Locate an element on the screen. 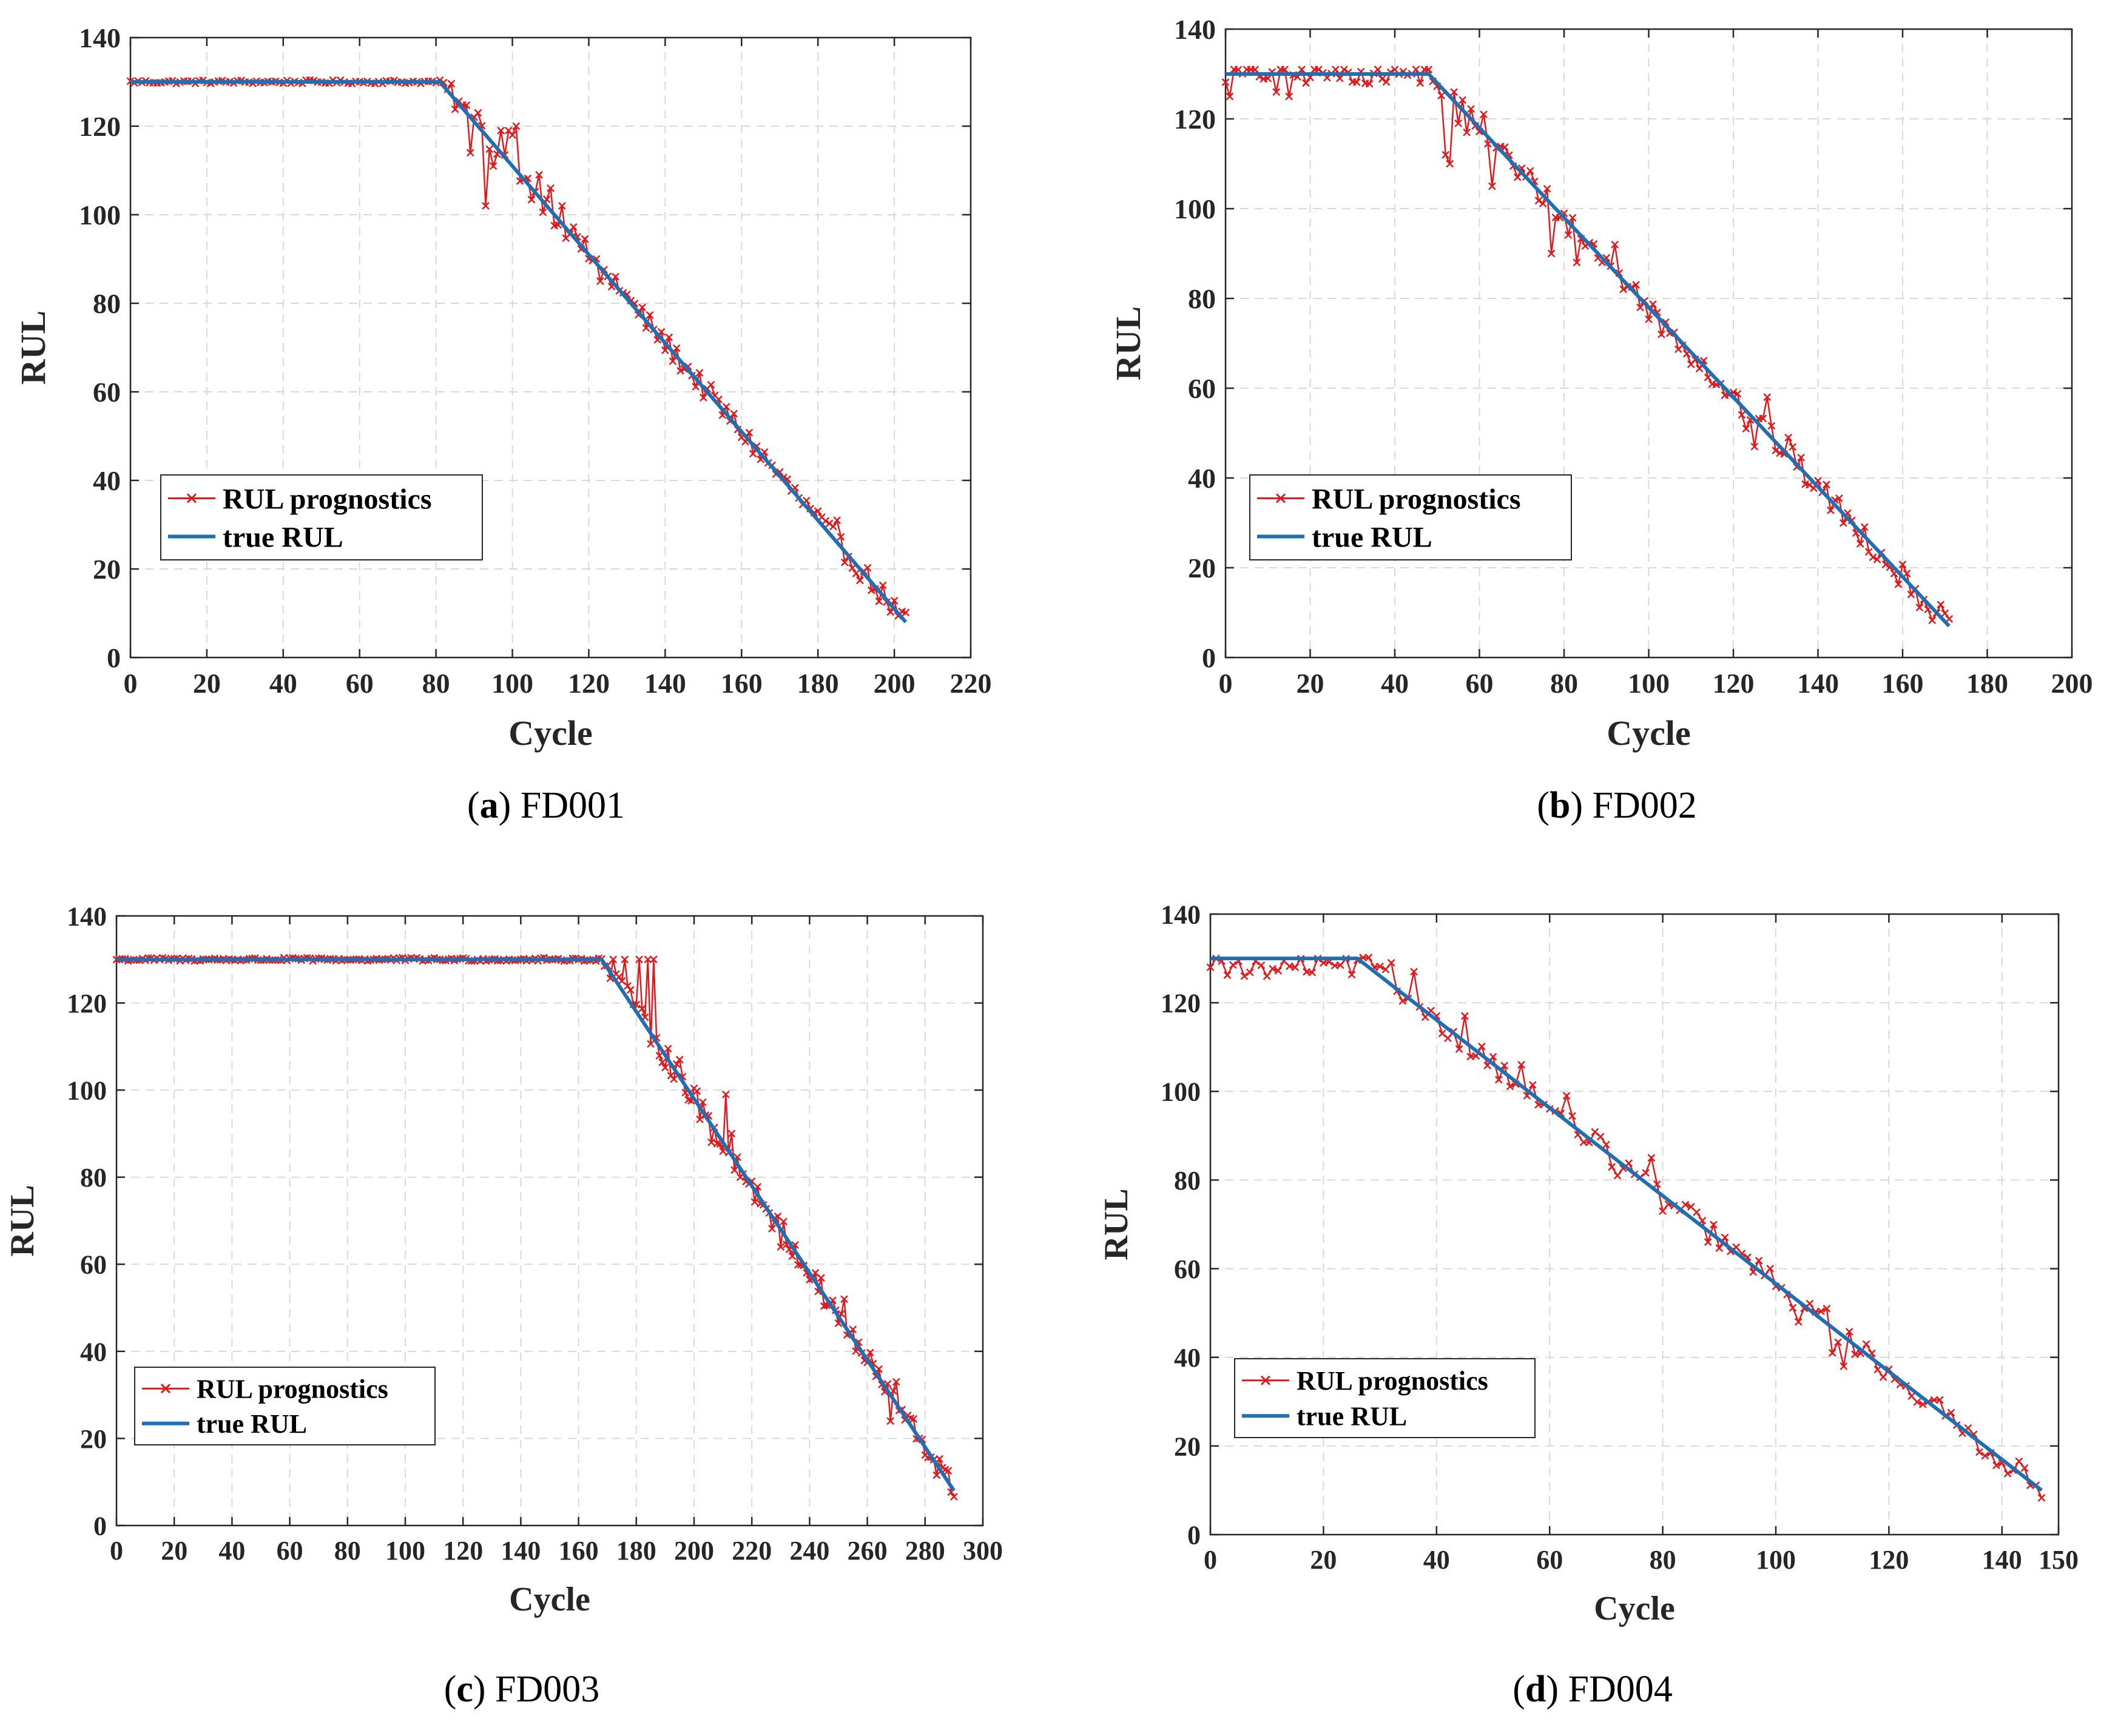 This screenshot has height=1736, width=2118. caption-d-letter: d is located at coordinates (1535, 1689).